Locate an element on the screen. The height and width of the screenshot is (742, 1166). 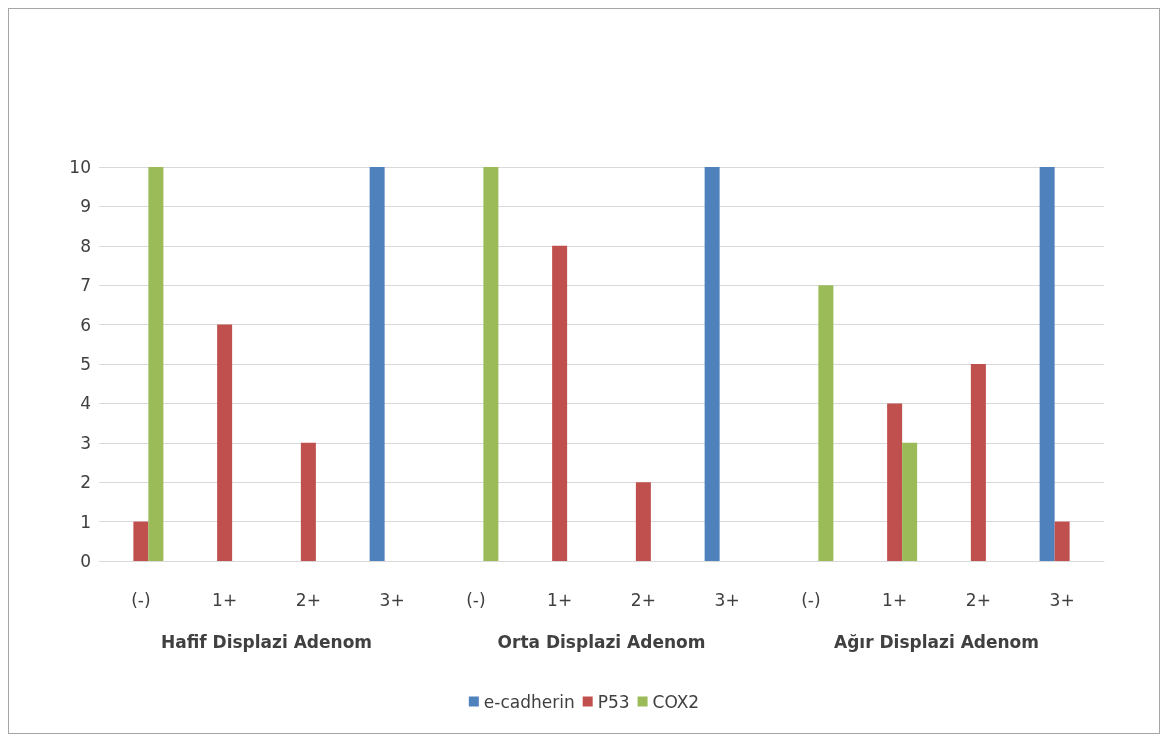
legend-label: e-cadherin is located at coordinates (529, 701).